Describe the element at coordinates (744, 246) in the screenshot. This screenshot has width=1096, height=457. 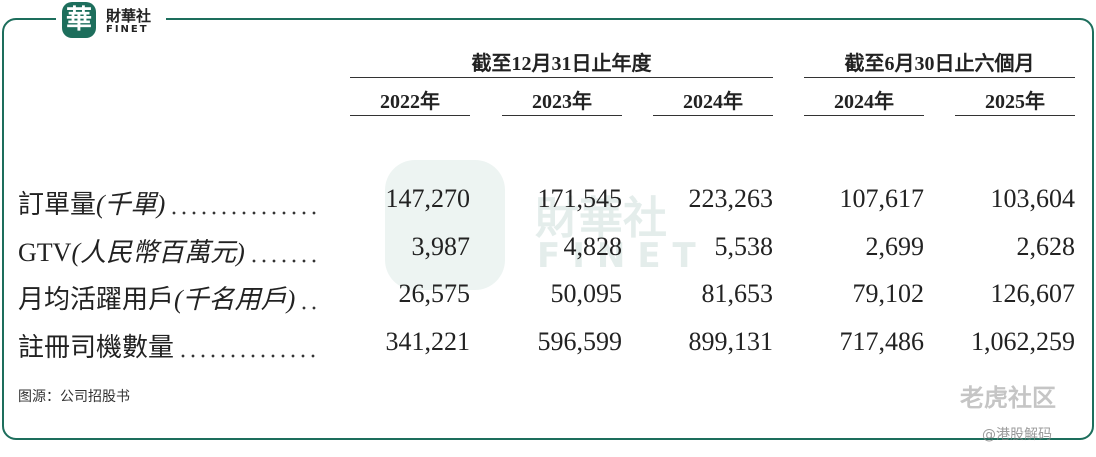
I see `cell-value: 5,538` at that location.